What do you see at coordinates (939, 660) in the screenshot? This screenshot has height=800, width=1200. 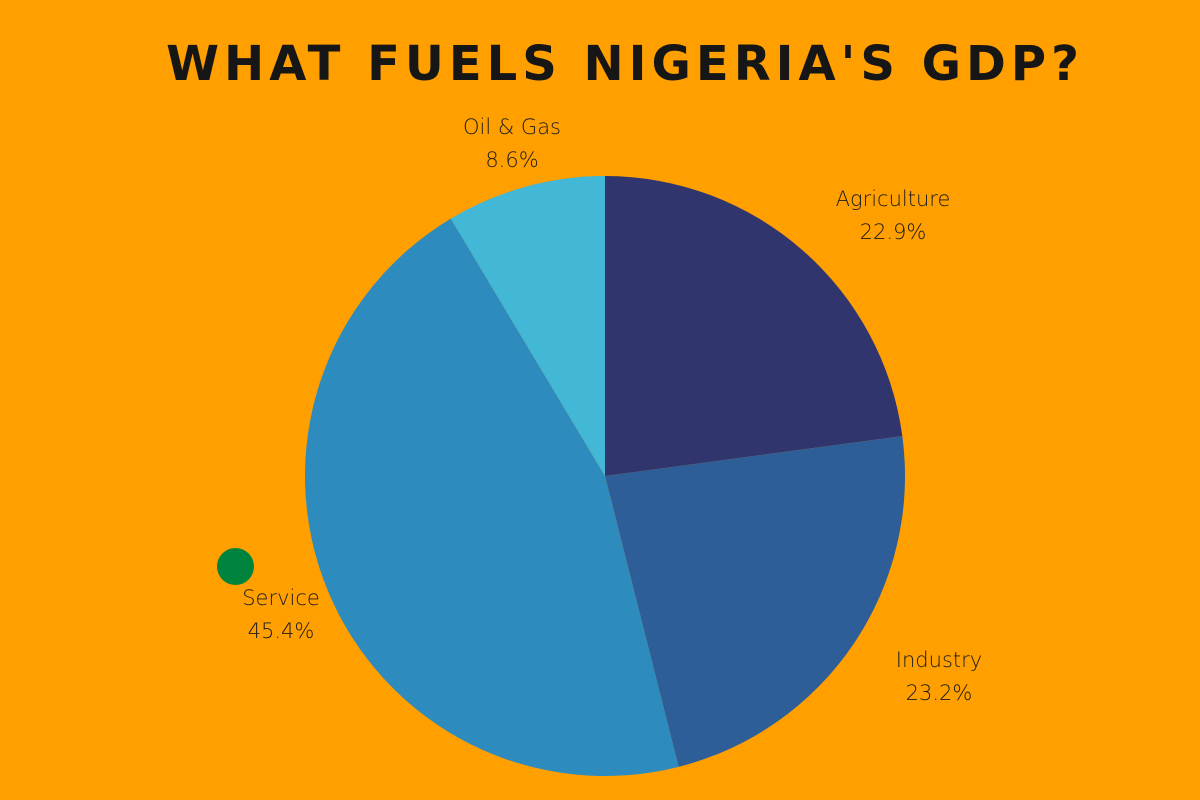 I see `slice-name: Industry` at bounding box center [939, 660].